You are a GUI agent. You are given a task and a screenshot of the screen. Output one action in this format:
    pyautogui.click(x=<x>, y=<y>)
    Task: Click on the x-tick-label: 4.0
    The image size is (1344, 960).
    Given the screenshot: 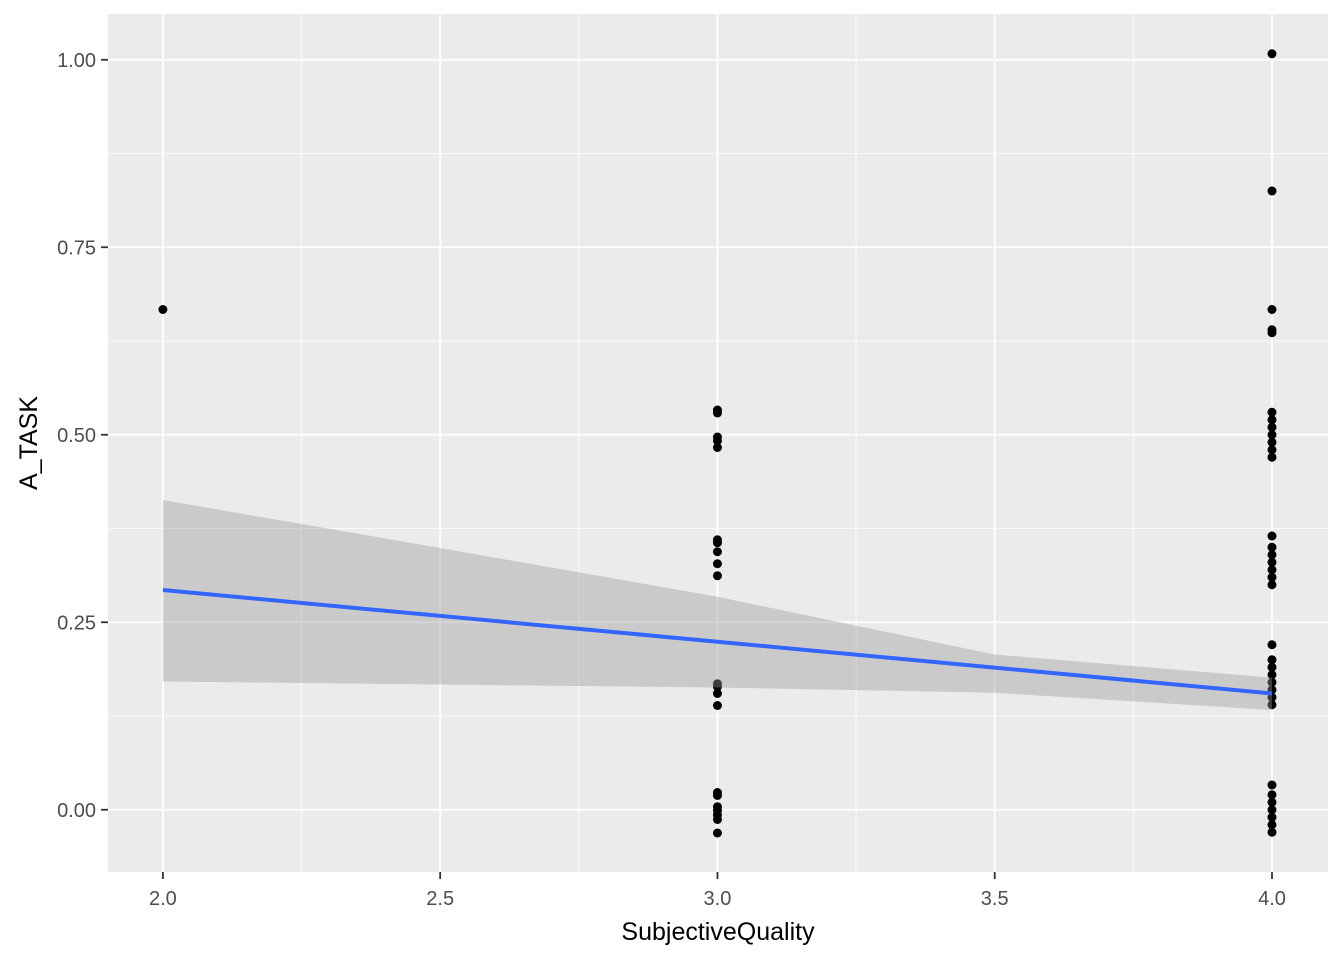 What is the action you would take?
    pyautogui.click(x=1272, y=899)
    